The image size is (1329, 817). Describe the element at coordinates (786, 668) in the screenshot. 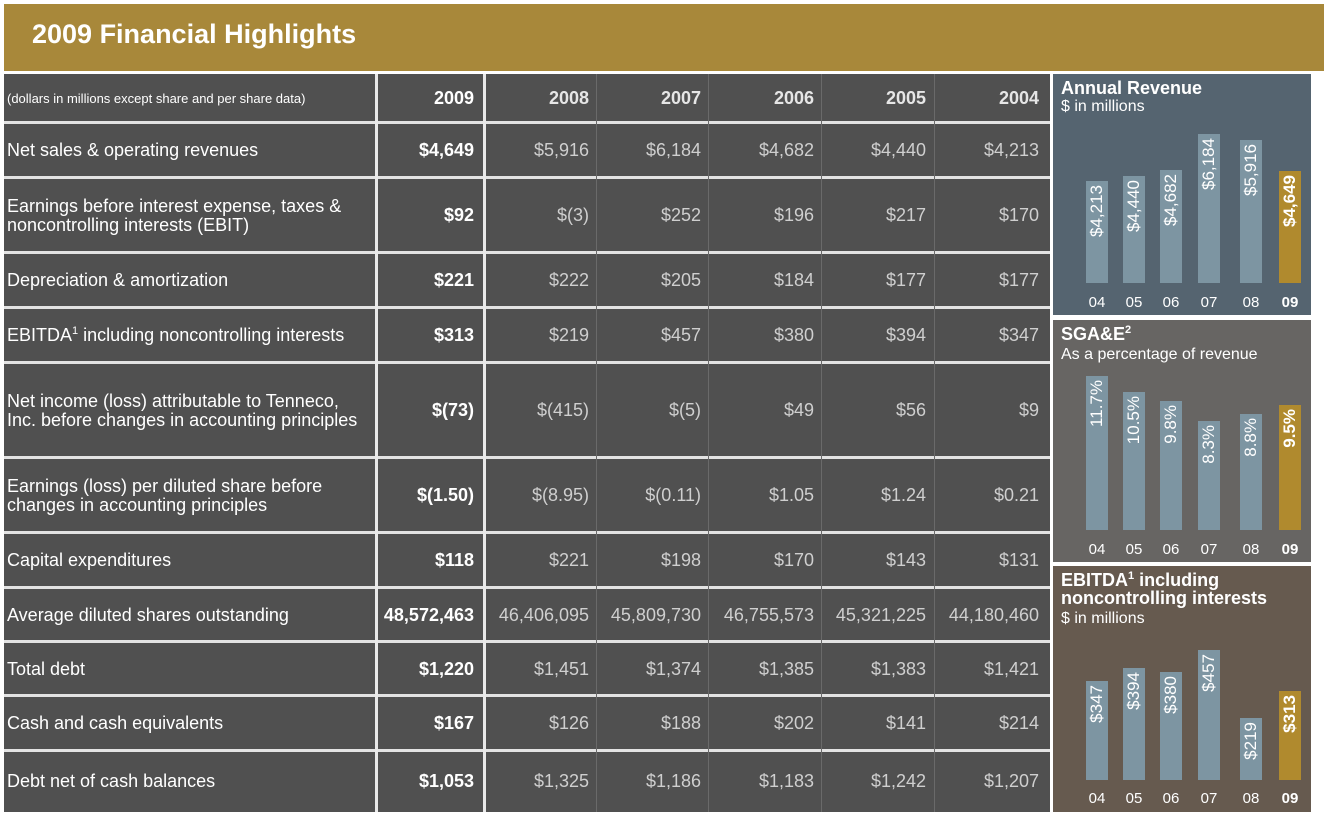

I see `table-cell: $1,385` at that location.